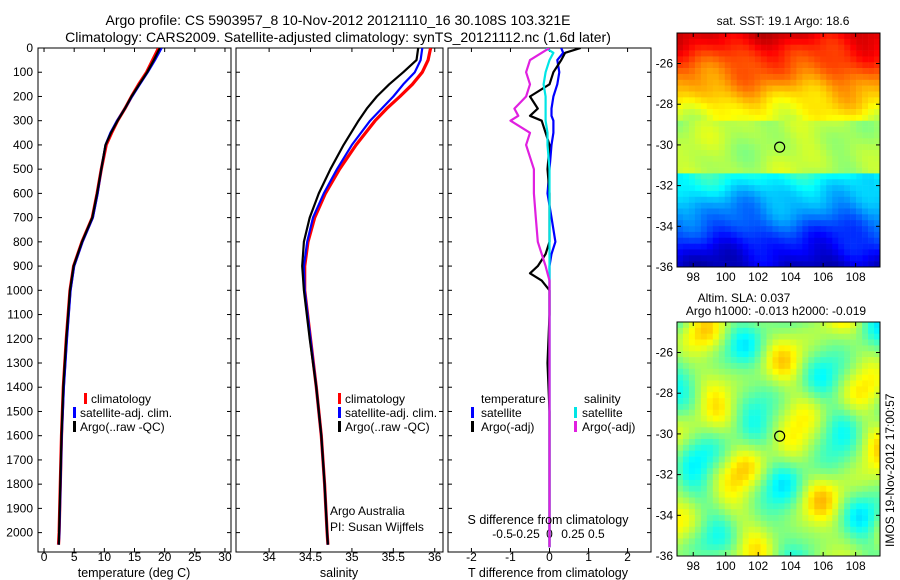 The height and width of the screenshot is (580, 900). What do you see at coordinates (394, 557) in the screenshot?
I see `x-tick-label: 35.5` at bounding box center [394, 557].